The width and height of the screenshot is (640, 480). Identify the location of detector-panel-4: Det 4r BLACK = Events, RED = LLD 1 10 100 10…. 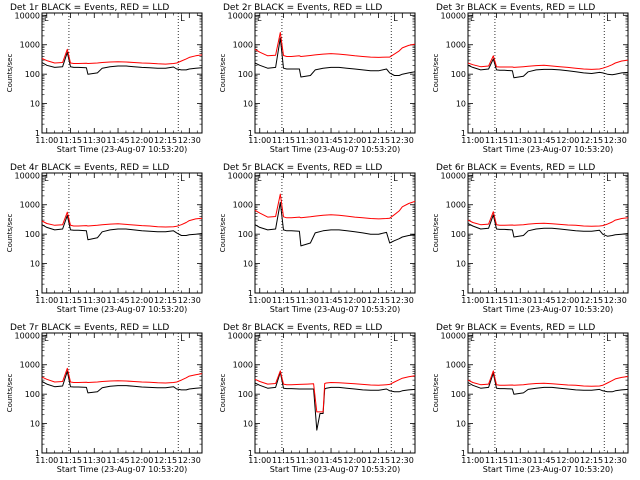
(104, 238).